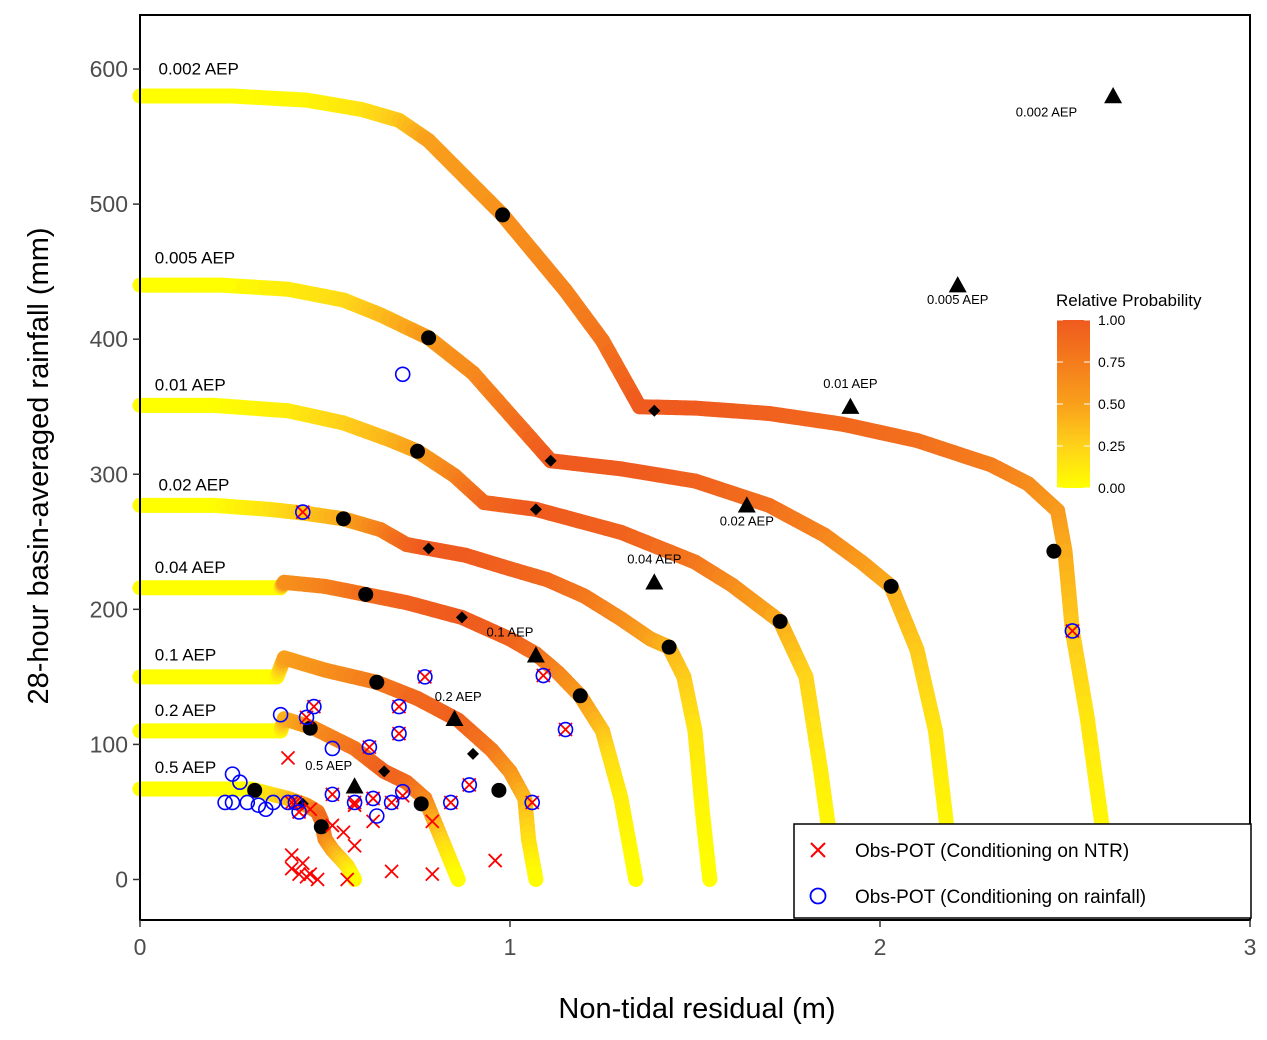 The width and height of the screenshot is (1267, 1040). Describe the element at coordinates (747, 521) in the screenshot. I see `marginal-aep-label: 0.02 AEP` at that location.